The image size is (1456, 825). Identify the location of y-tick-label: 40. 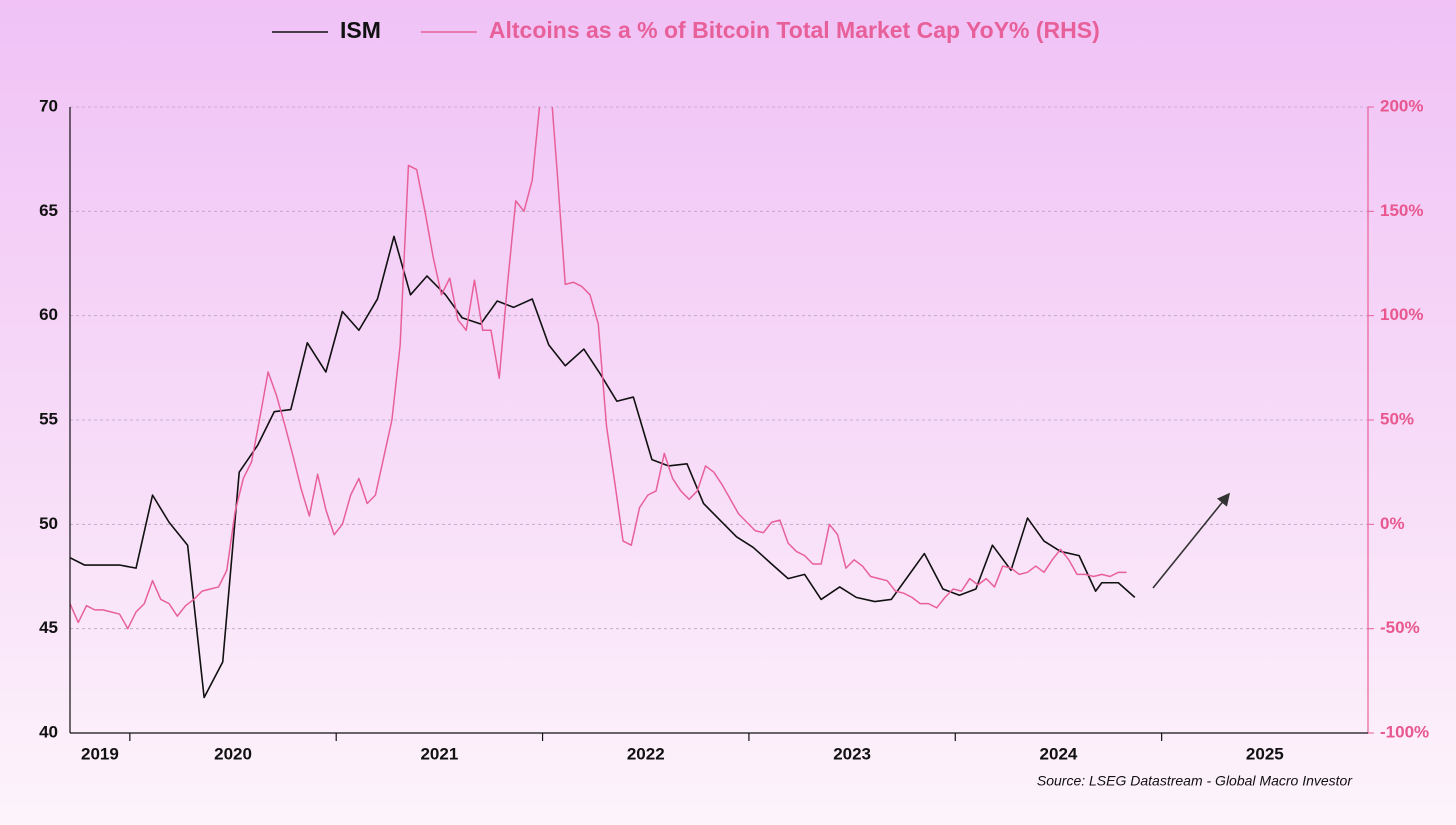
(48, 731).